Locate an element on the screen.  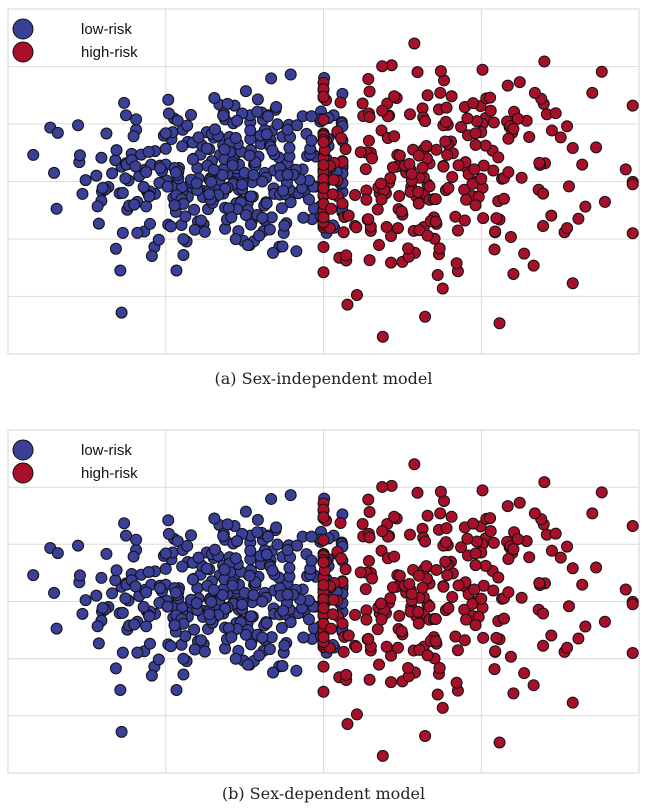
legend-label: low-risk is located at coordinates (106, 450).